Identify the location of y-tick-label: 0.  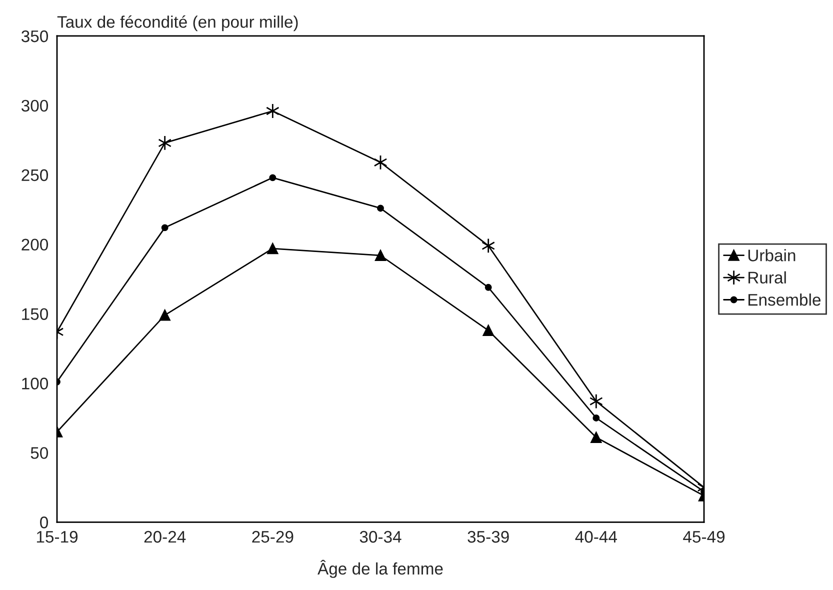
(44, 522).